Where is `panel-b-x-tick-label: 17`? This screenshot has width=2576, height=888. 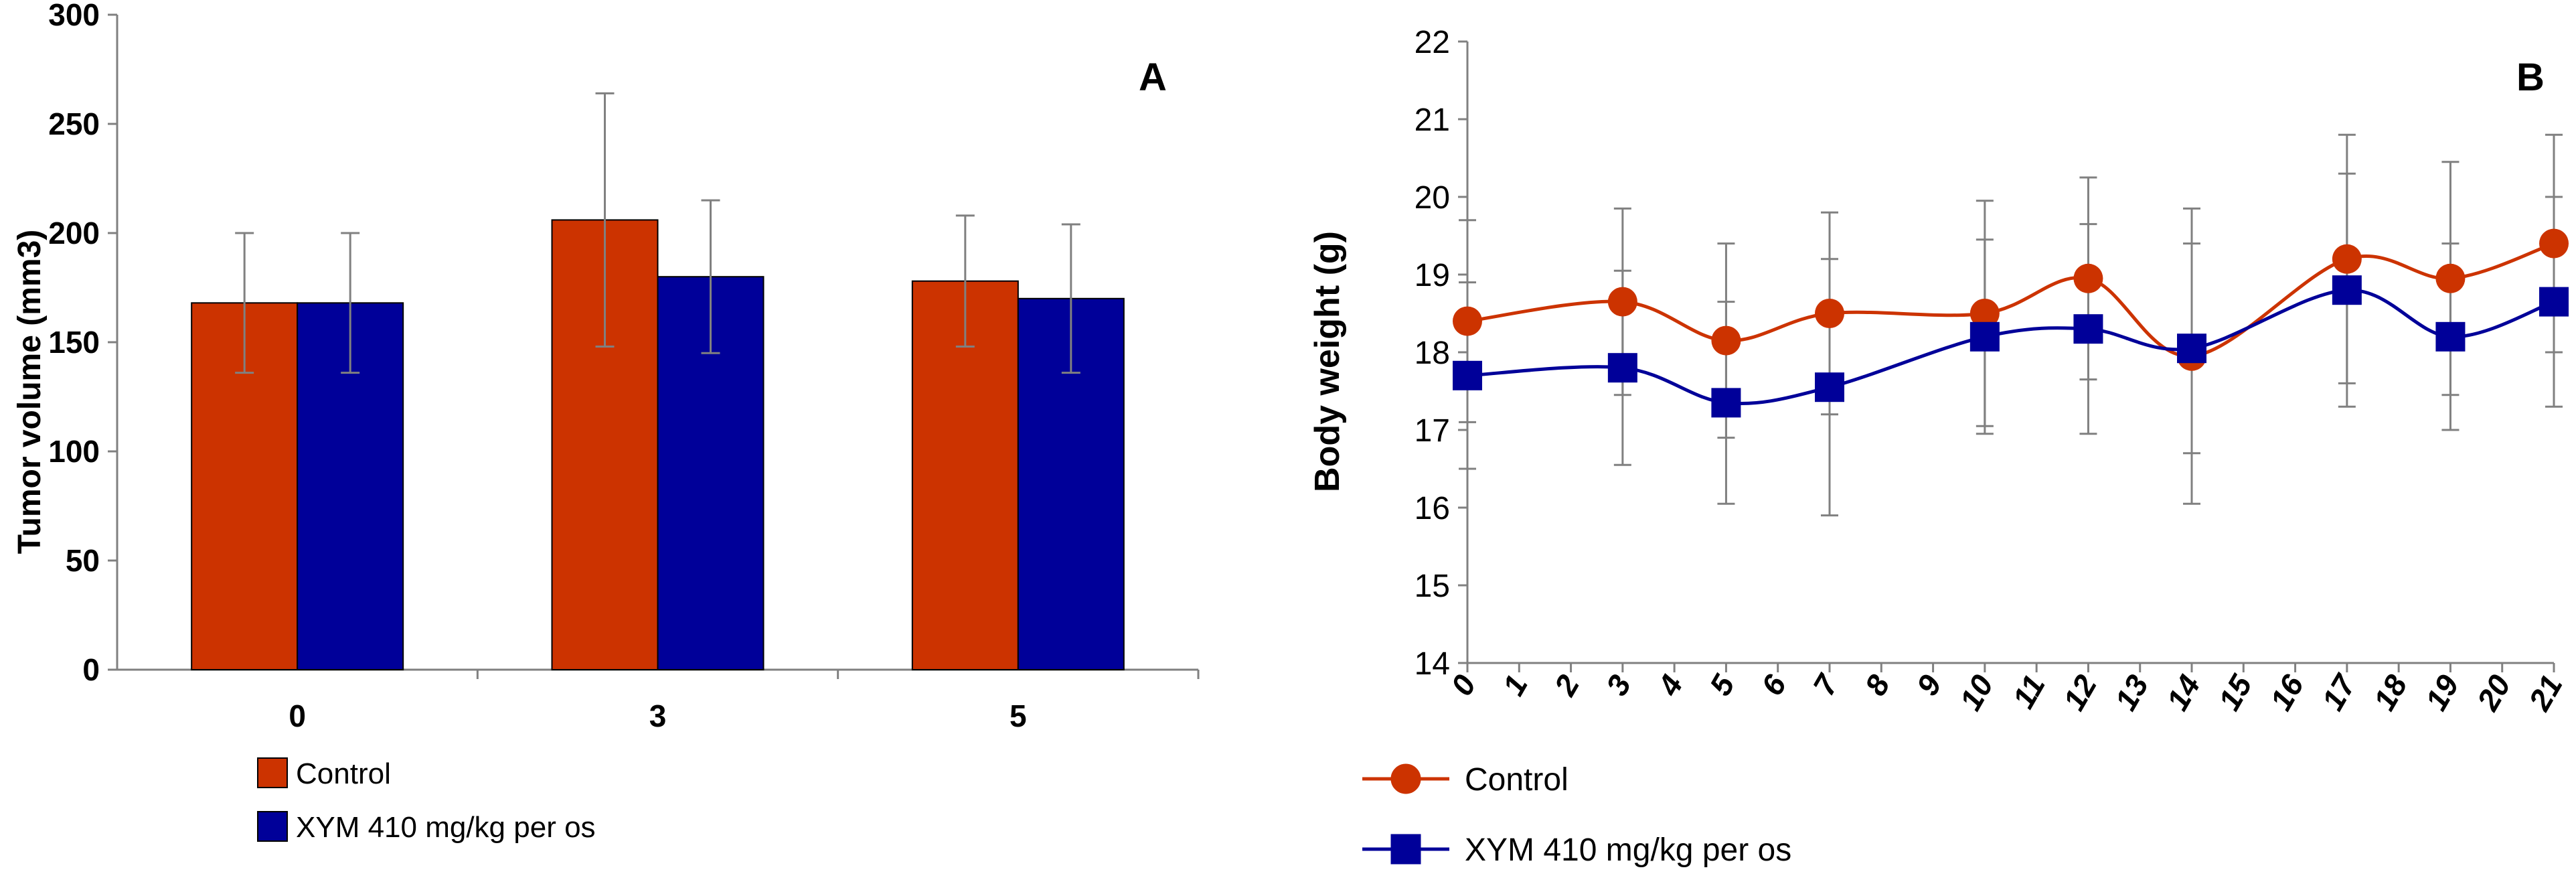 panel-b-x-tick-label: 17 is located at coordinates (2339, 692).